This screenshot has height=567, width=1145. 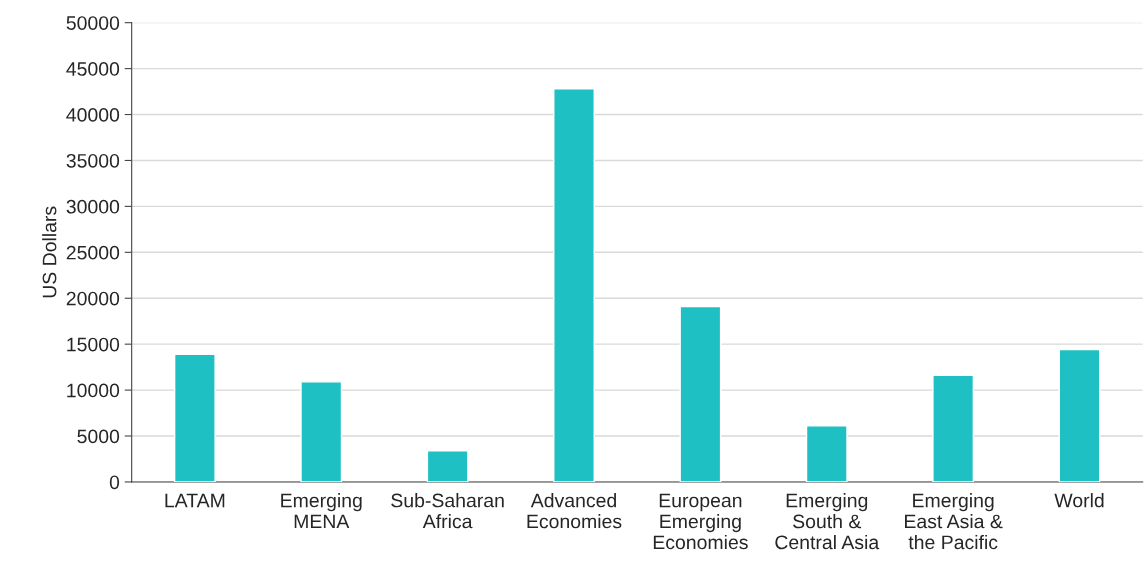 What do you see at coordinates (93, 298) in the screenshot?
I see `y-tick-label: 20000` at bounding box center [93, 298].